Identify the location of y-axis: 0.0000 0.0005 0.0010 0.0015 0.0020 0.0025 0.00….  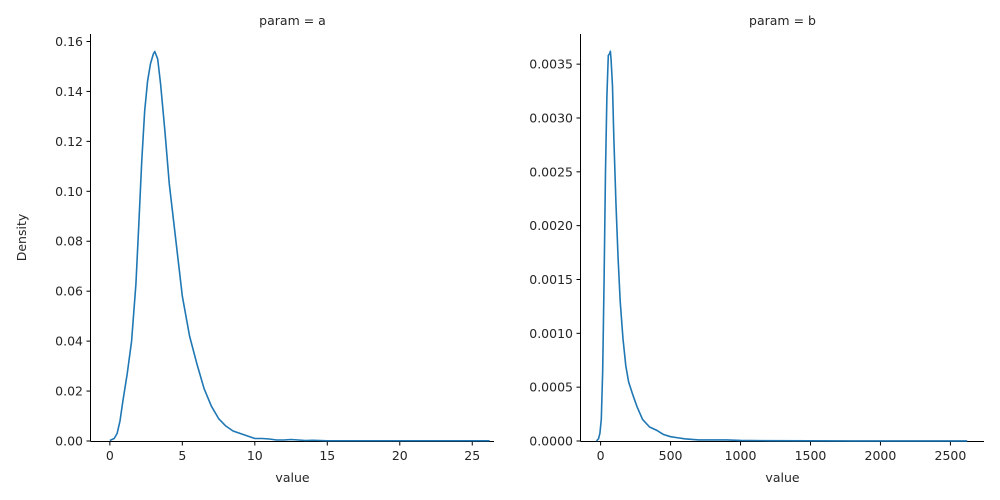
(555, 253).